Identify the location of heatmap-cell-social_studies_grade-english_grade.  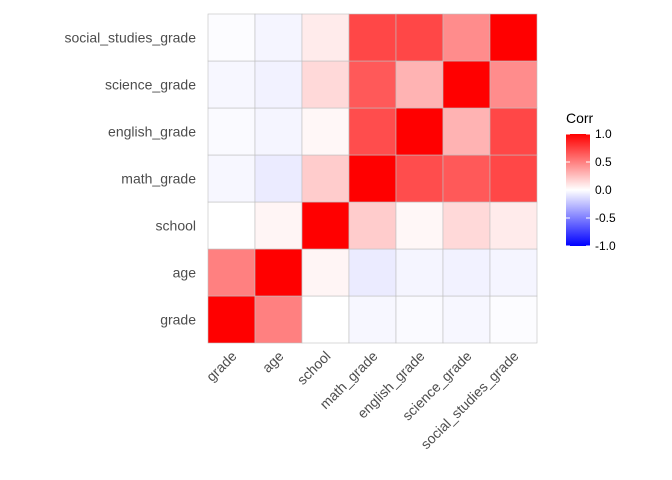
(419, 37).